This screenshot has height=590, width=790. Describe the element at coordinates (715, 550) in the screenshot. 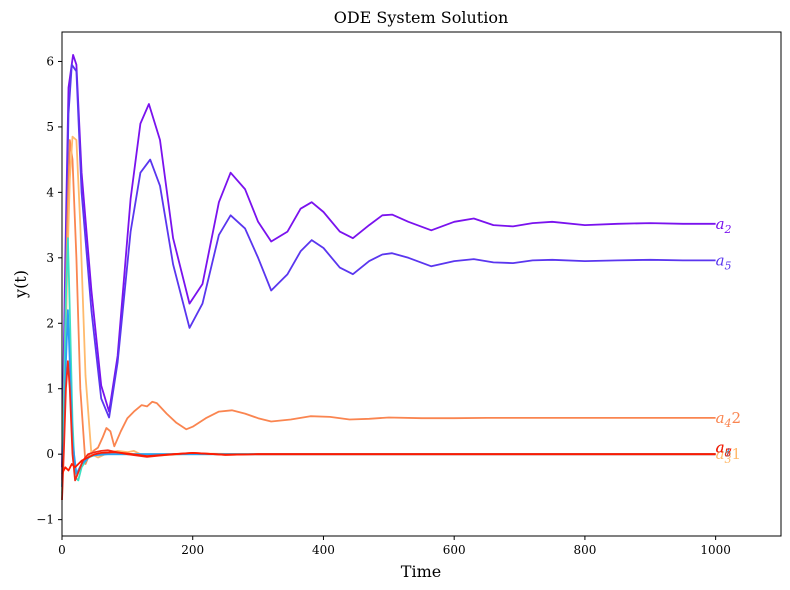

I see `x-tick-label: 1000` at that location.